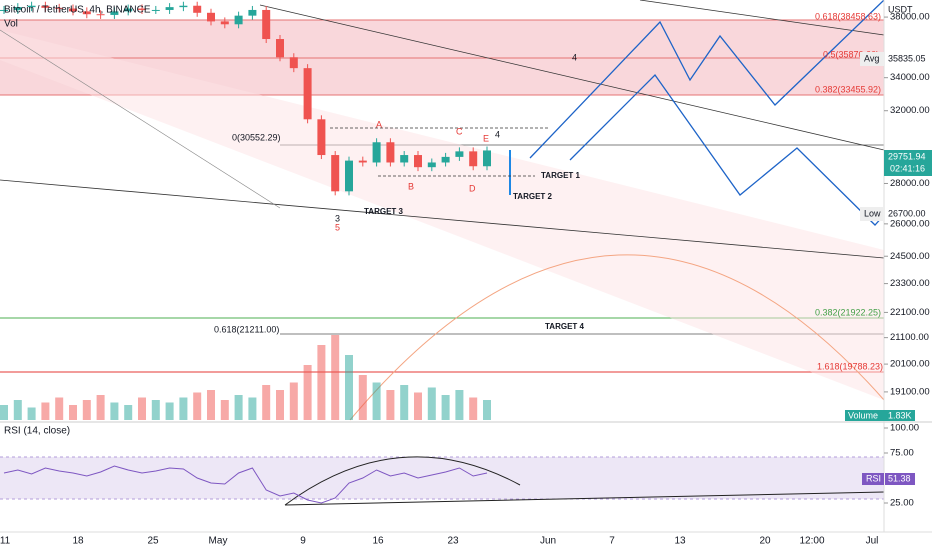 The width and height of the screenshot is (932, 555). What do you see at coordinates (851, 54) in the screenshot?
I see `fib-label: 0.5(35870.66)` at bounding box center [851, 54].